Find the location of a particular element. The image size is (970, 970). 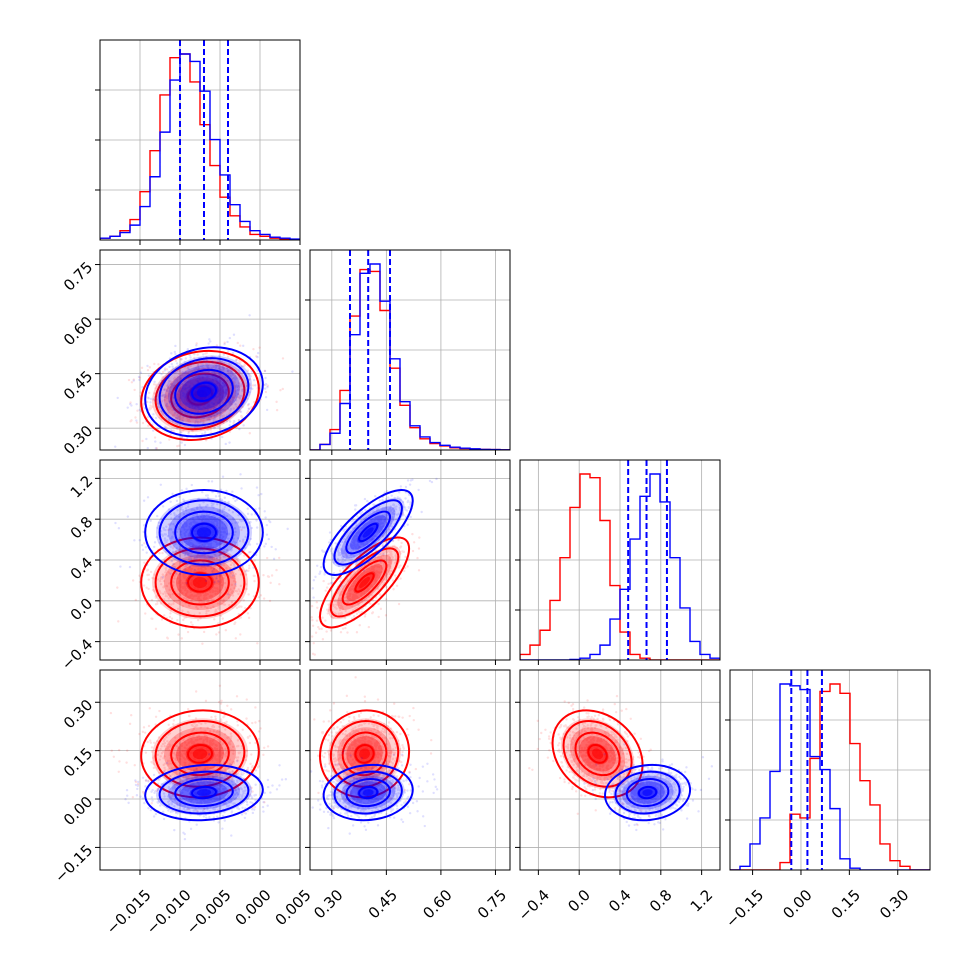

red-contour is located at coordinates (200, 582).